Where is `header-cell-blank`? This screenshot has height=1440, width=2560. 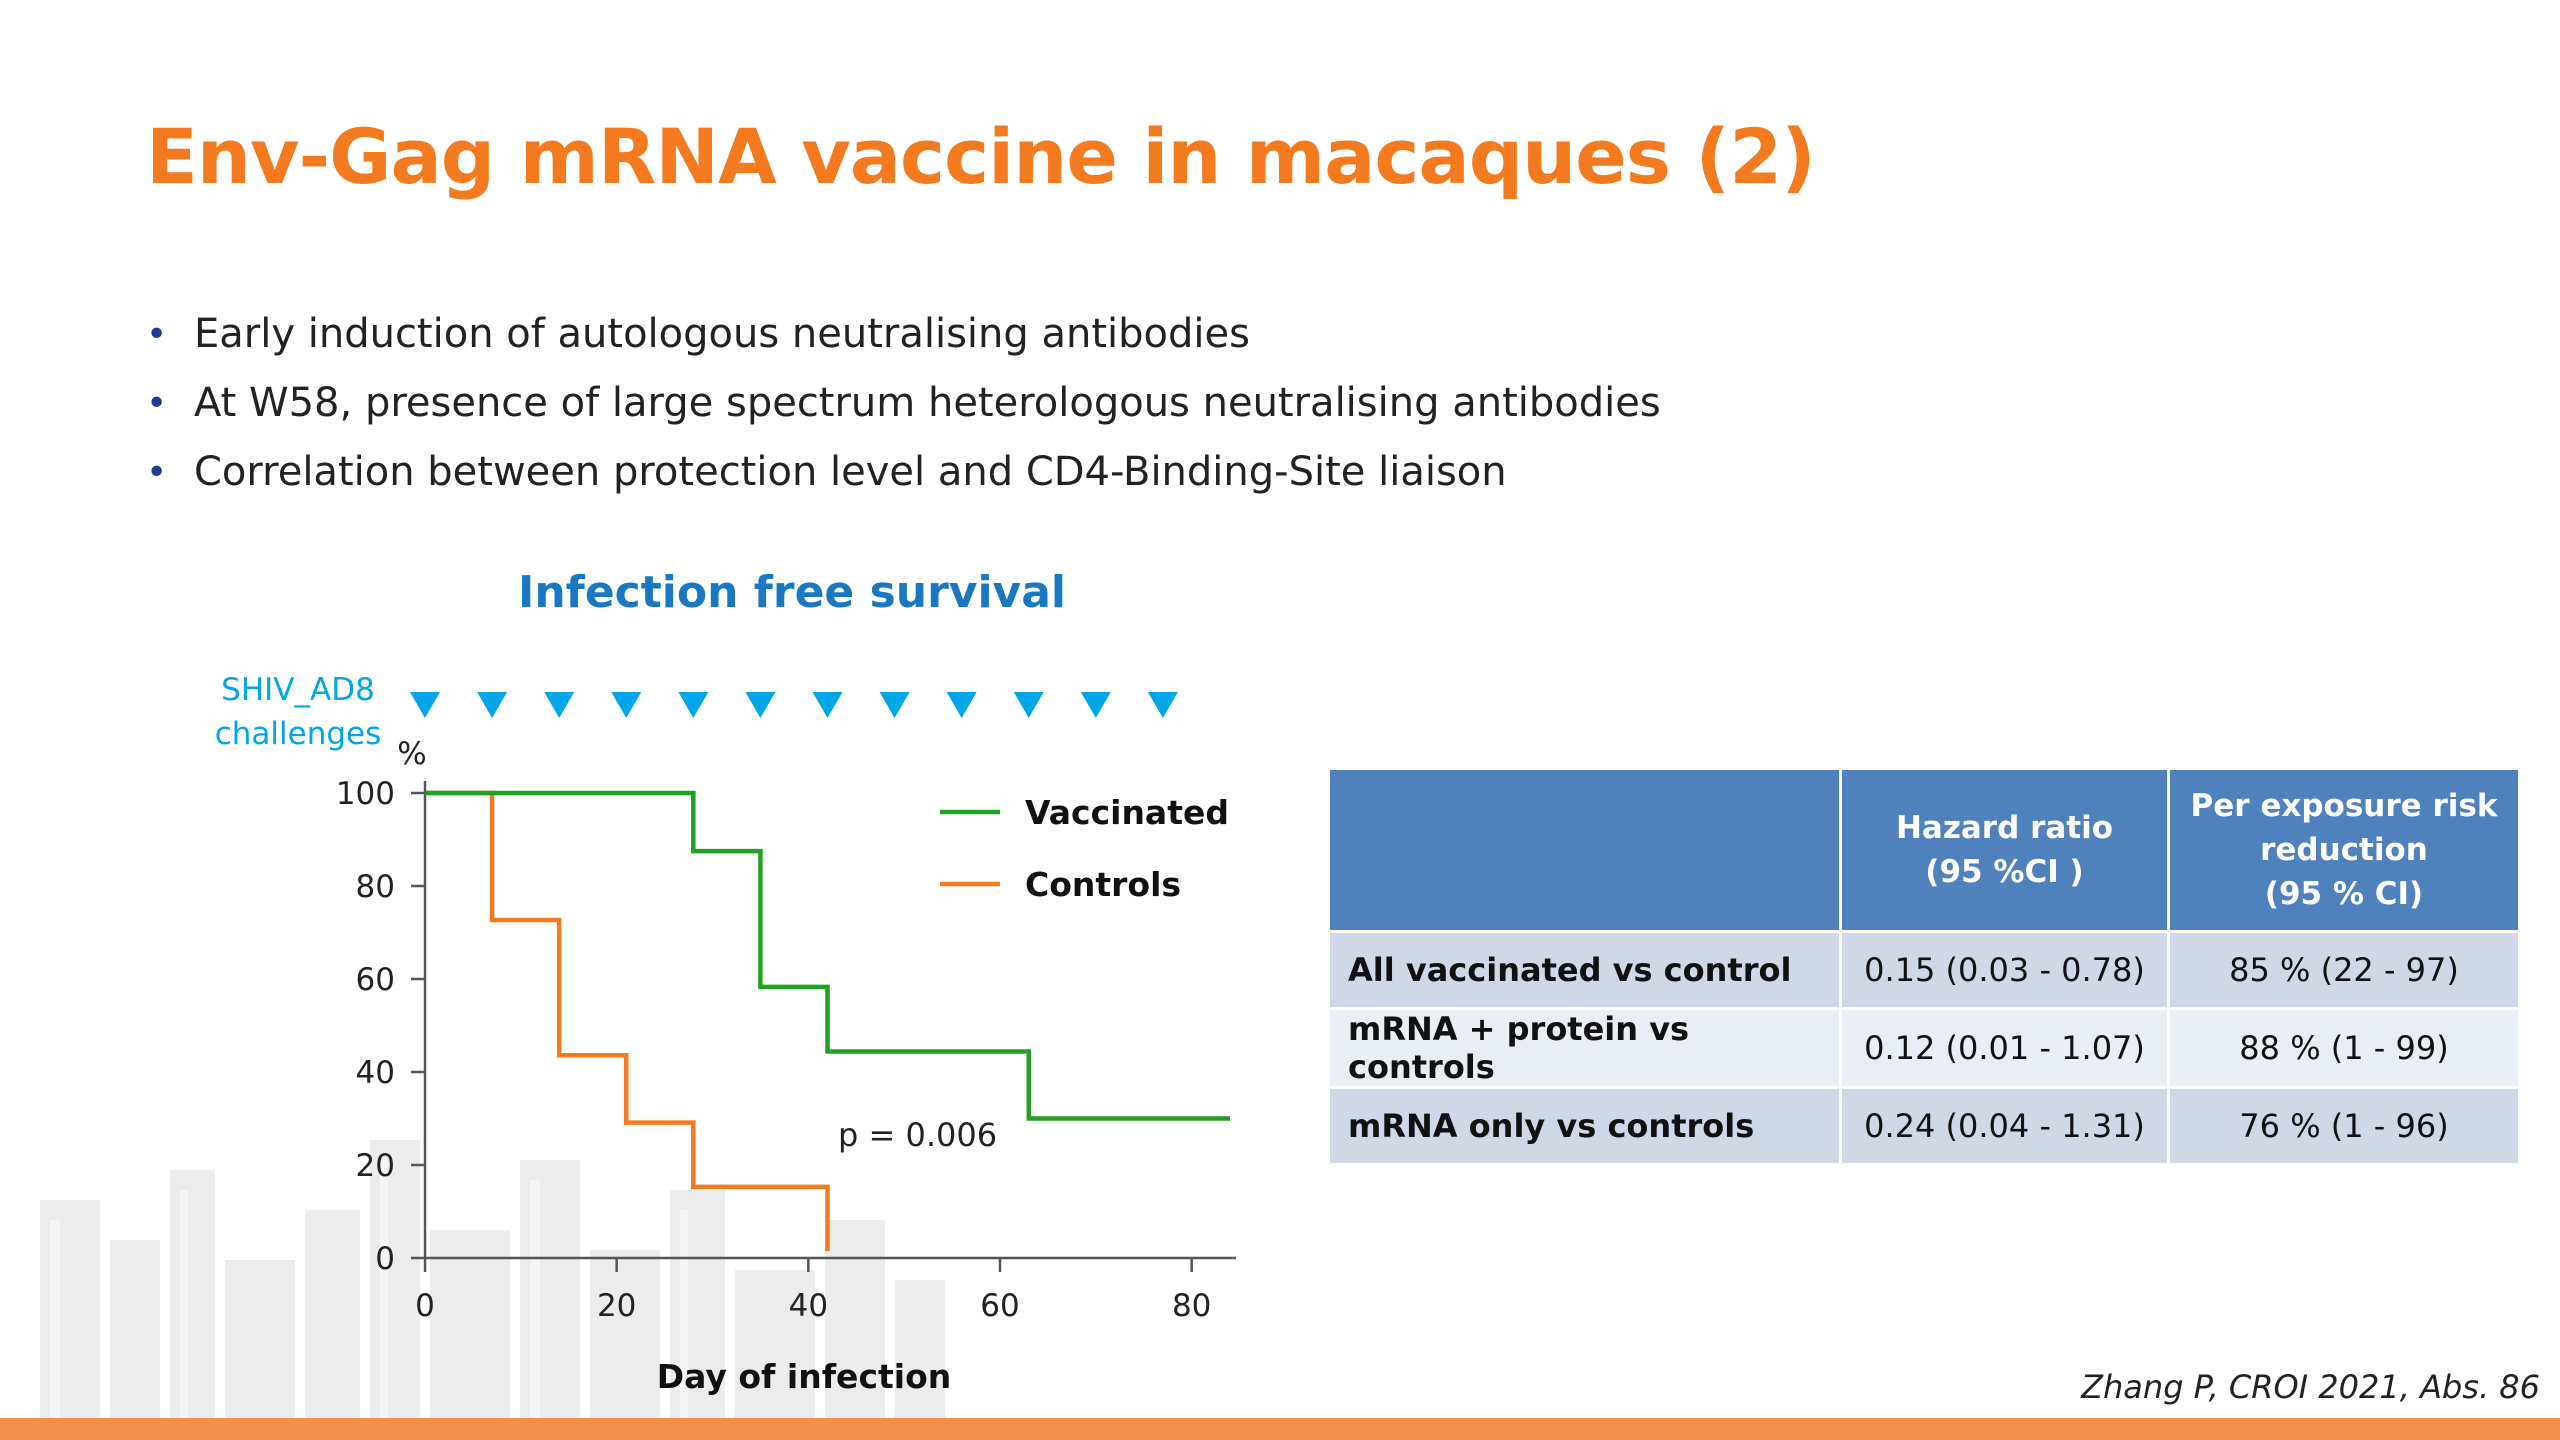
header-cell-blank is located at coordinates (1584, 850).